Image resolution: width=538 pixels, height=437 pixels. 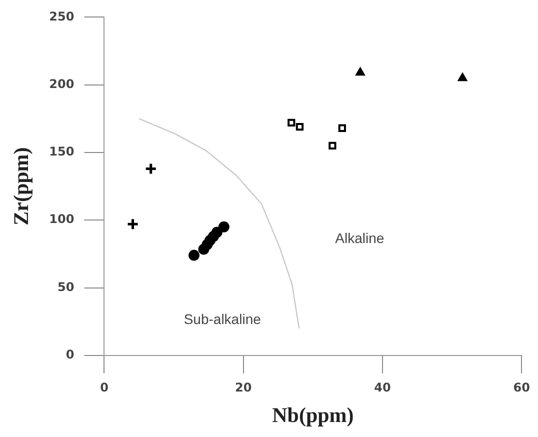 What do you see at coordinates (359, 238) in the screenshot?
I see `annotation: Alkaline` at bounding box center [359, 238].